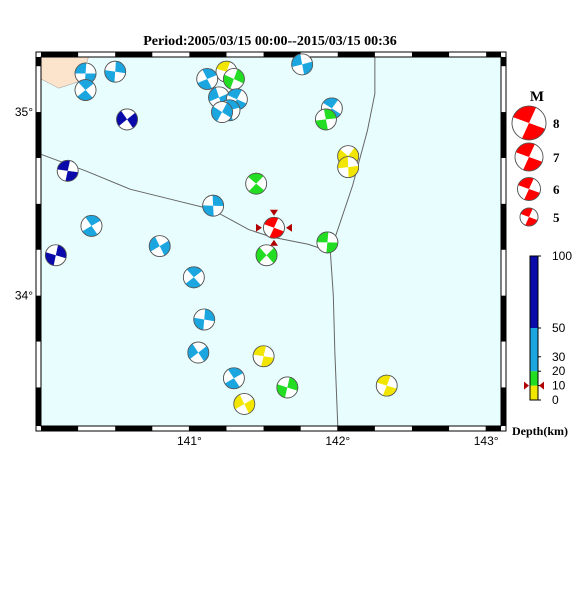 The width and height of the screenshot is (585, 600). What do you see at coordinates (562, 256) in the screenshot?
I see `depth-tick-label: 100` at bounding box center [562, 256].